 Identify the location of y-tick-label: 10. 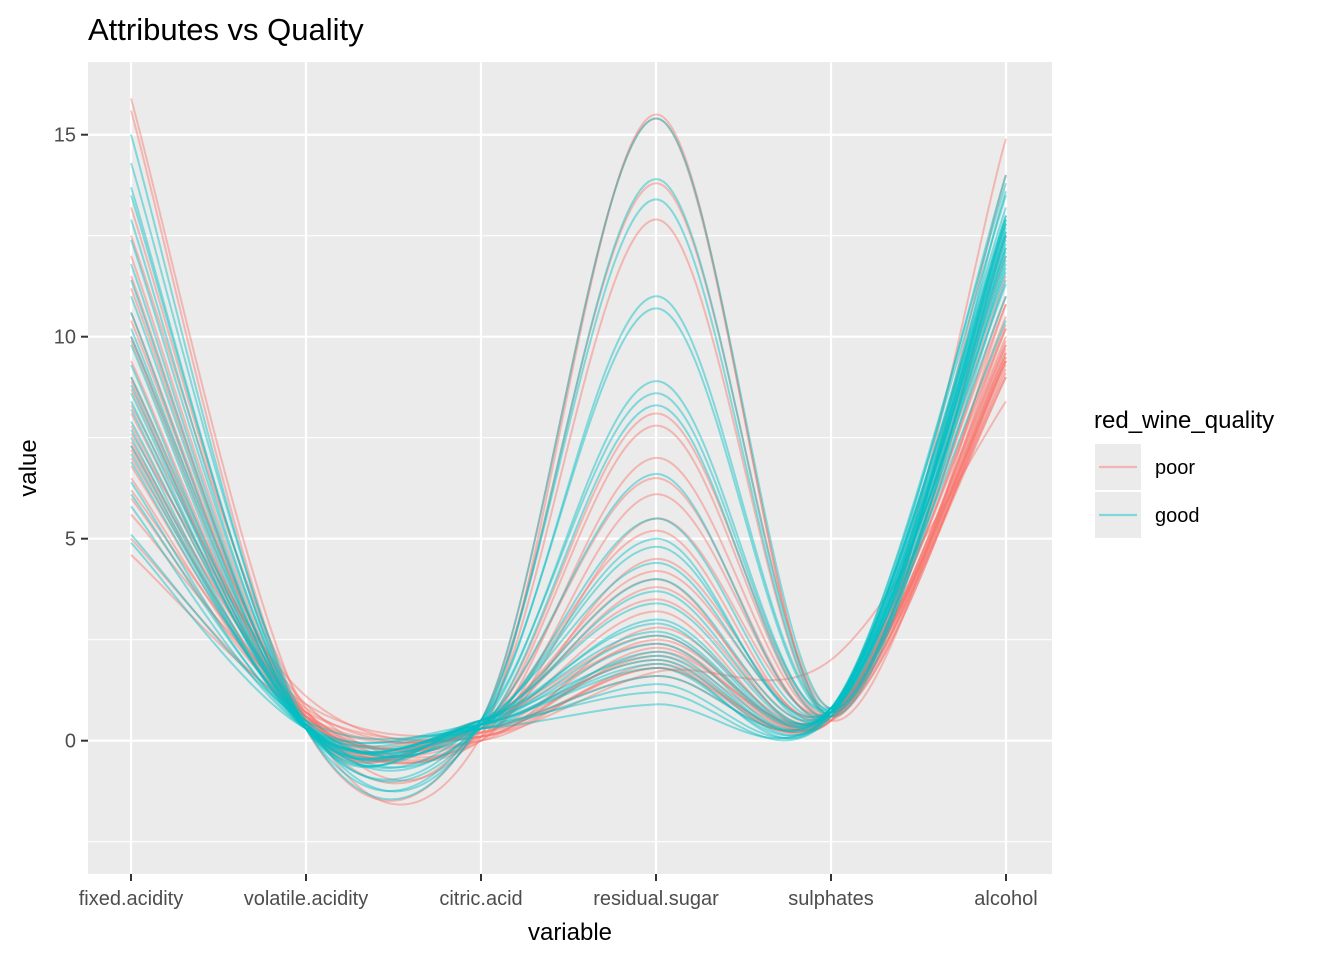
(65, 338).